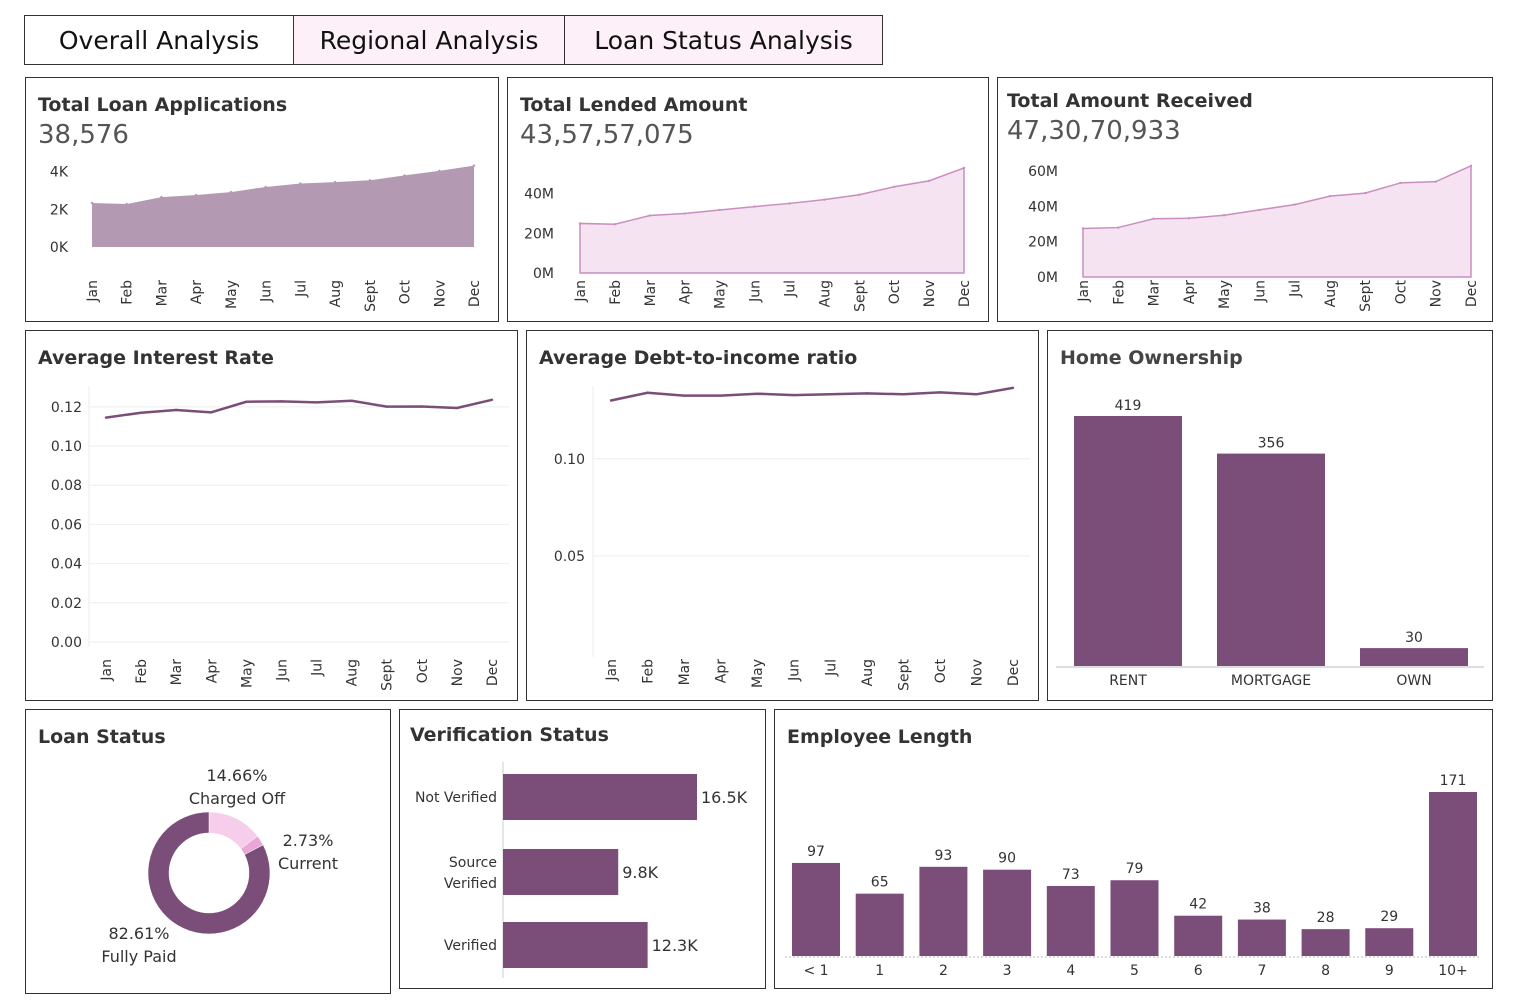  Describe the element at coordinates (880, 737) in the screenshot. I see `panel-title: Employee Length` at that location.